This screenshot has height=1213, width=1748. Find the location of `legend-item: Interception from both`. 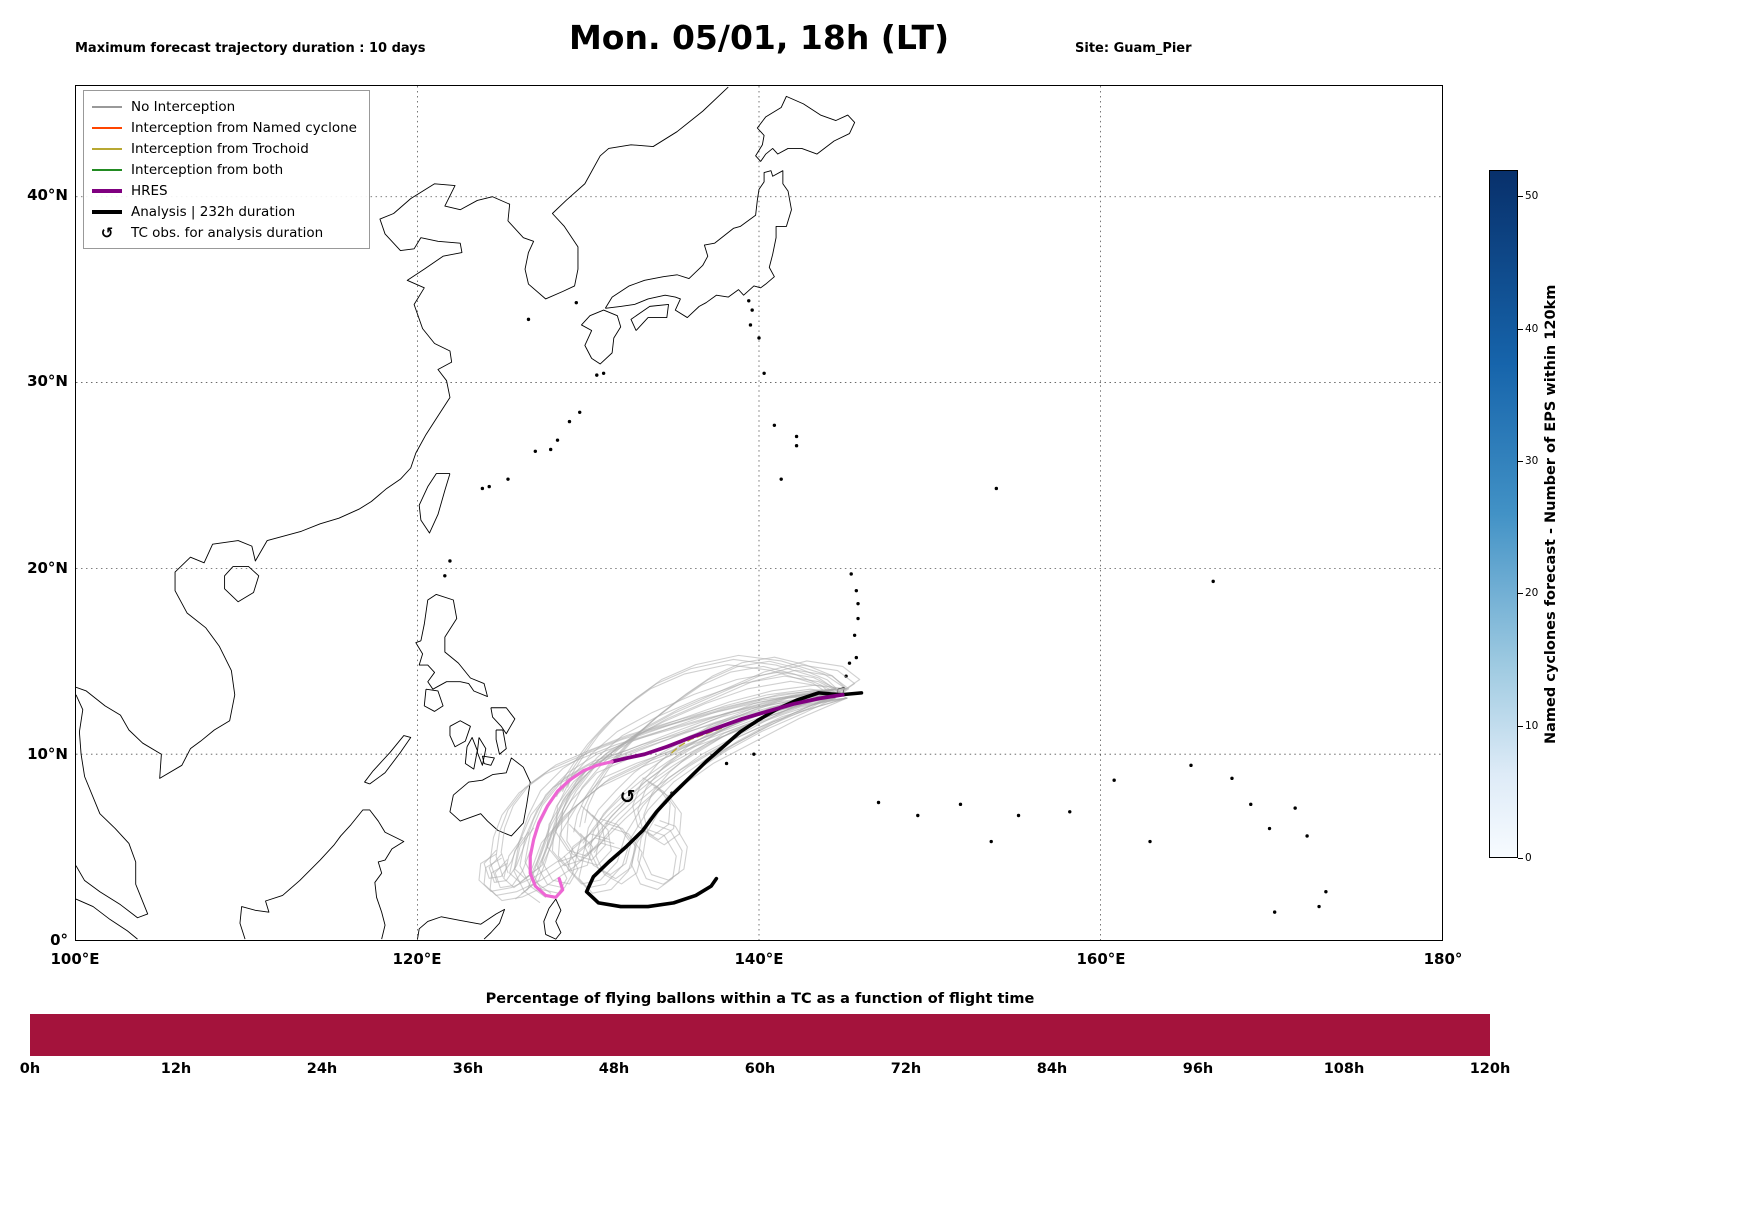

legend-item: Interception from both is located at coordinates (224, 169).